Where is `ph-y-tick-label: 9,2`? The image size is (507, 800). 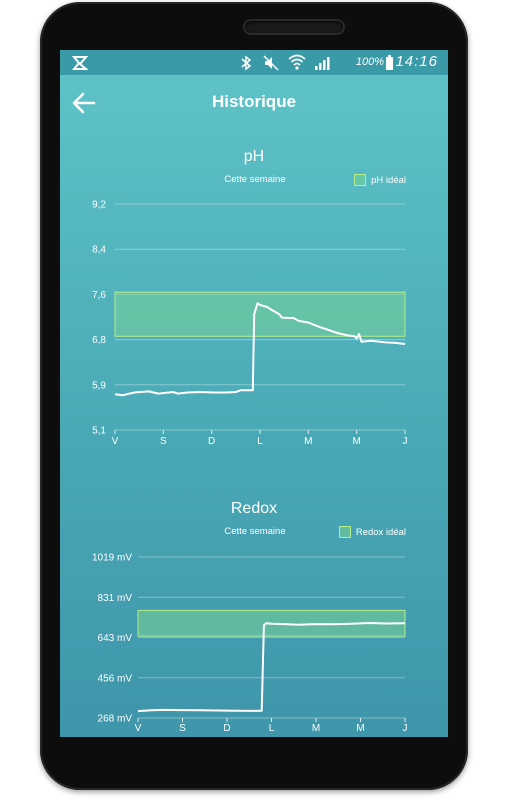 ph-y-tick-label: 9,2 is located at coordinates (99, 205).